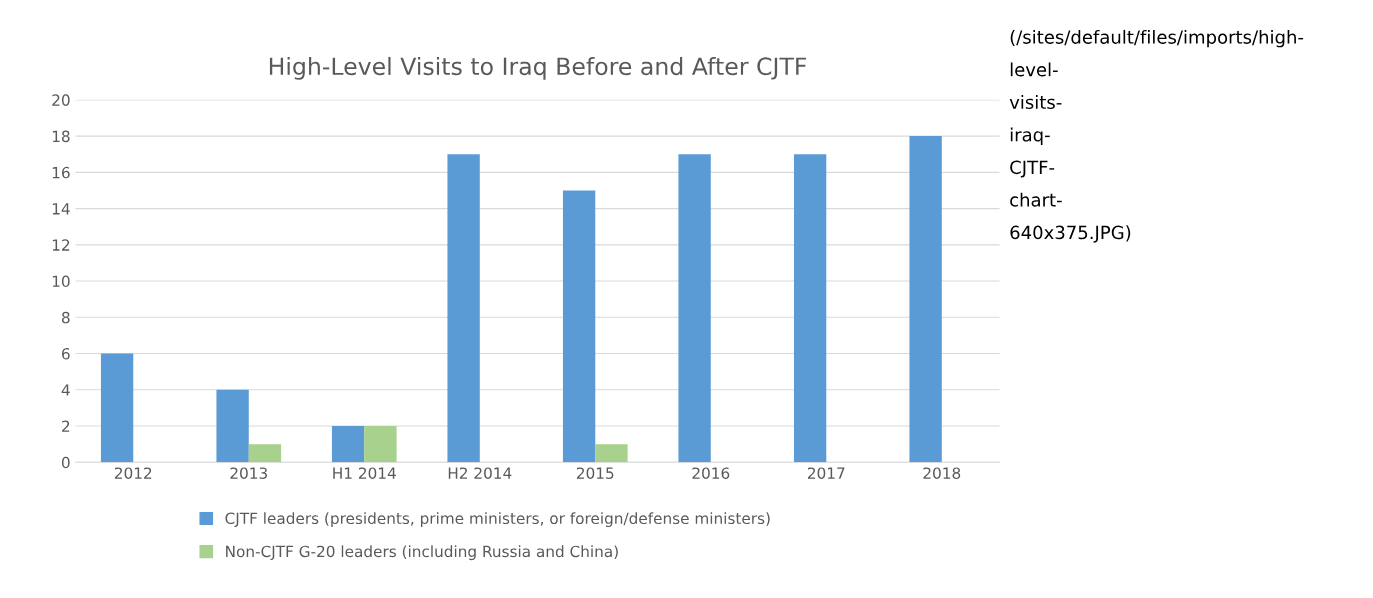 This screenshot has width=1373, height=598. I want to click on y-tick-label: 10, so click(61, 281).